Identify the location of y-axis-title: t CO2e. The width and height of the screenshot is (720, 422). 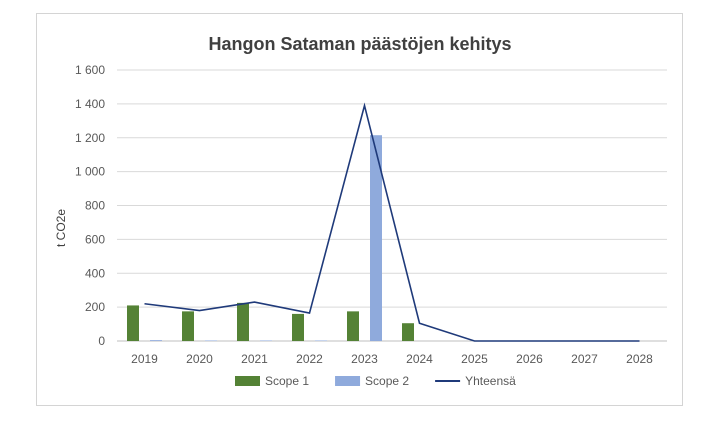
(61, 228).